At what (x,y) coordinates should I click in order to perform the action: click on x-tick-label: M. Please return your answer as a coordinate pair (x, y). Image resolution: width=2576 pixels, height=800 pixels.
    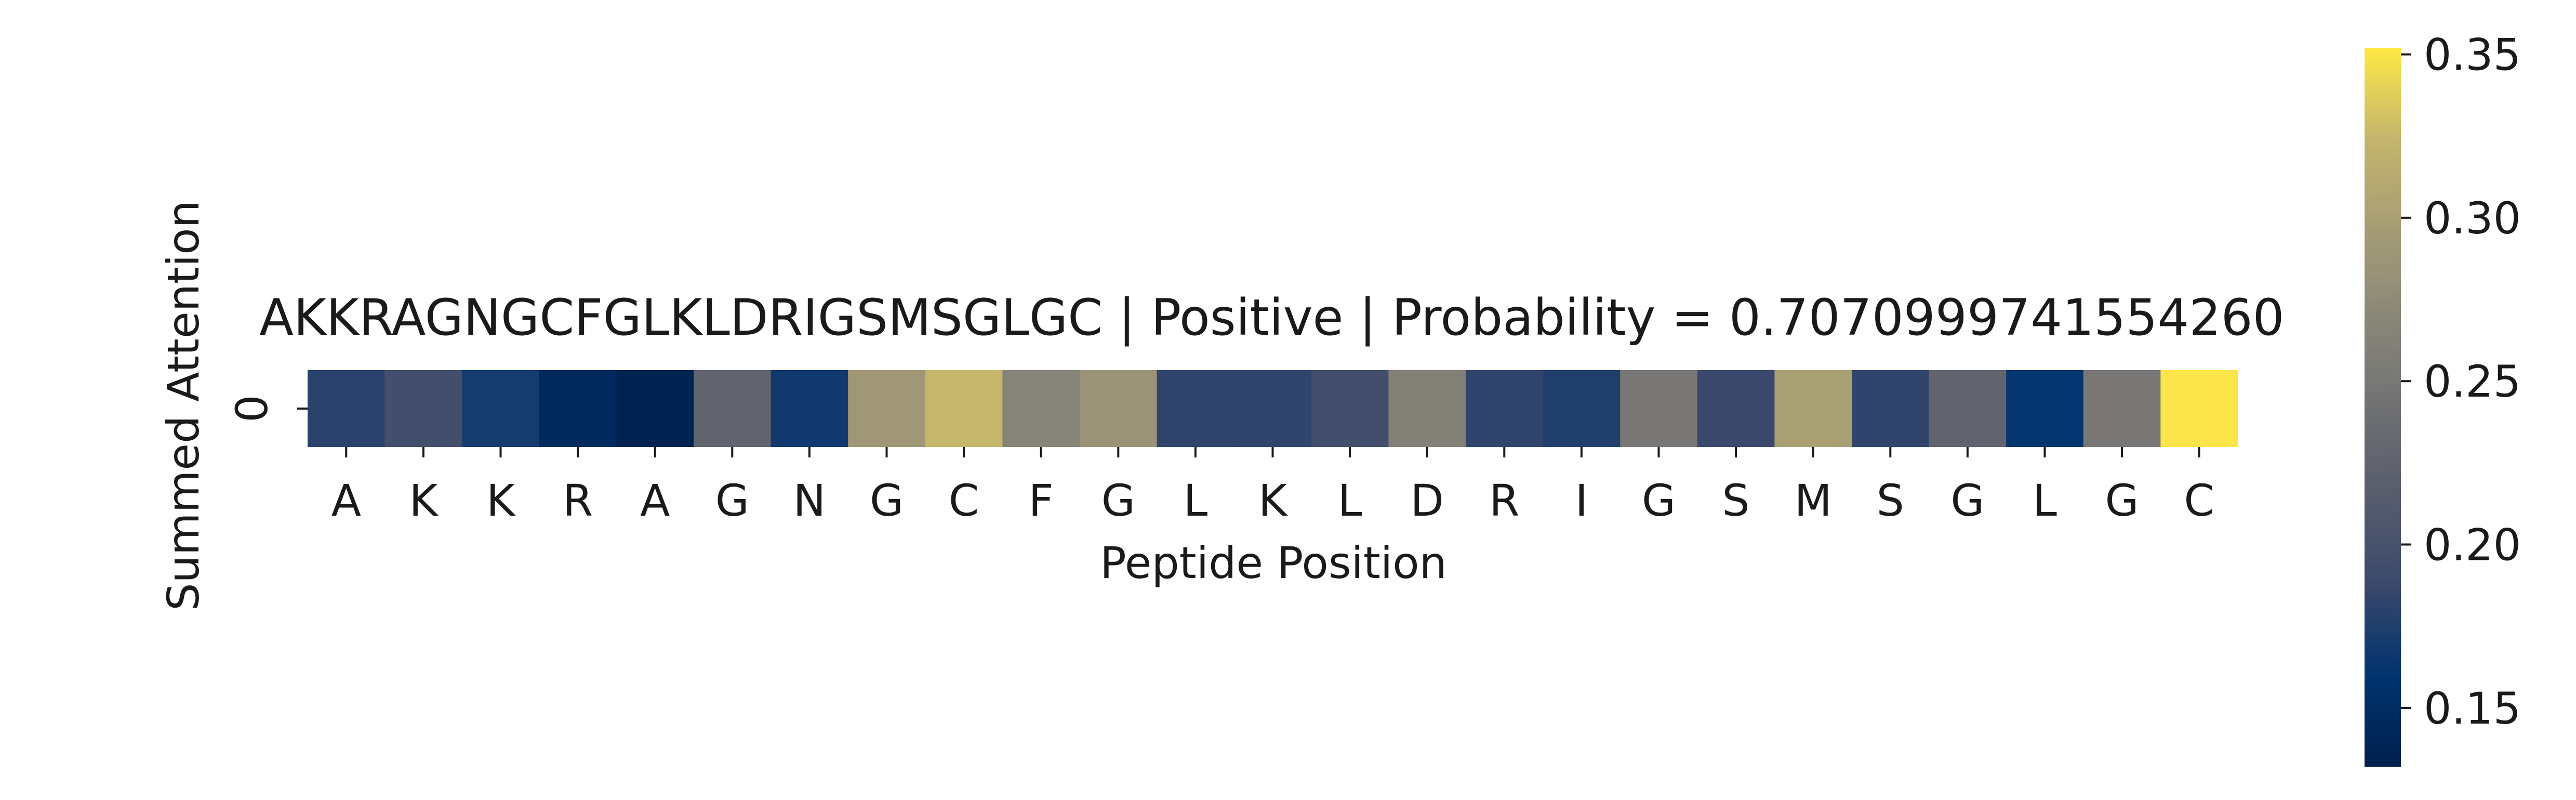
    Looking at the image, I should click on (1813, 500).